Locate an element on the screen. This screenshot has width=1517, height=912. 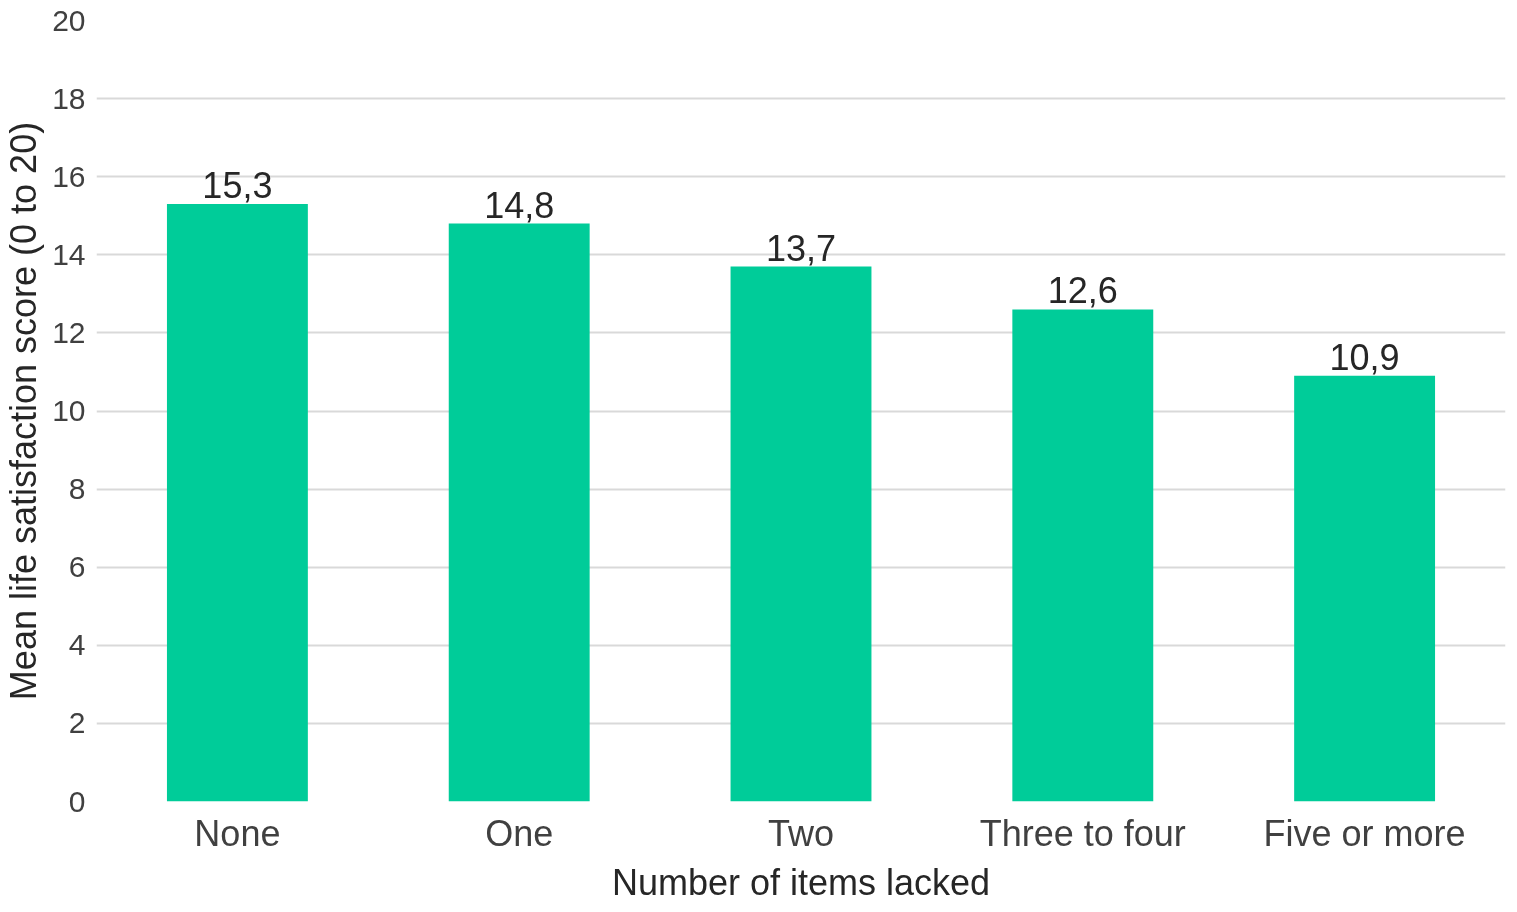
data-label: 13,7 is located at coordinates (801, 248).